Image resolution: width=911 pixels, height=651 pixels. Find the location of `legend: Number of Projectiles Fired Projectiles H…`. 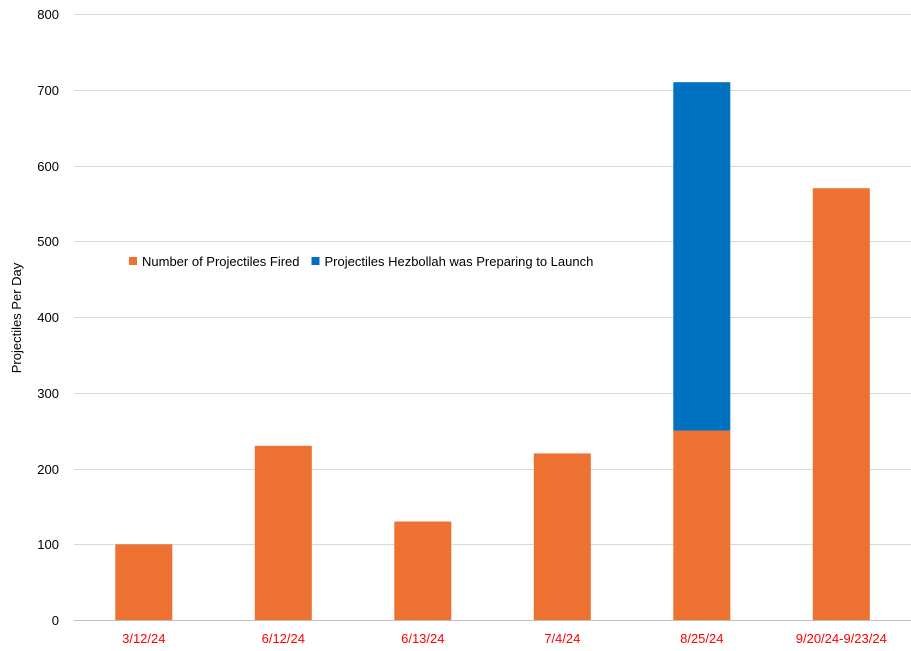

legend: Number of Projectiles Fired Projectiles H… is located at coordinates (361, 261).